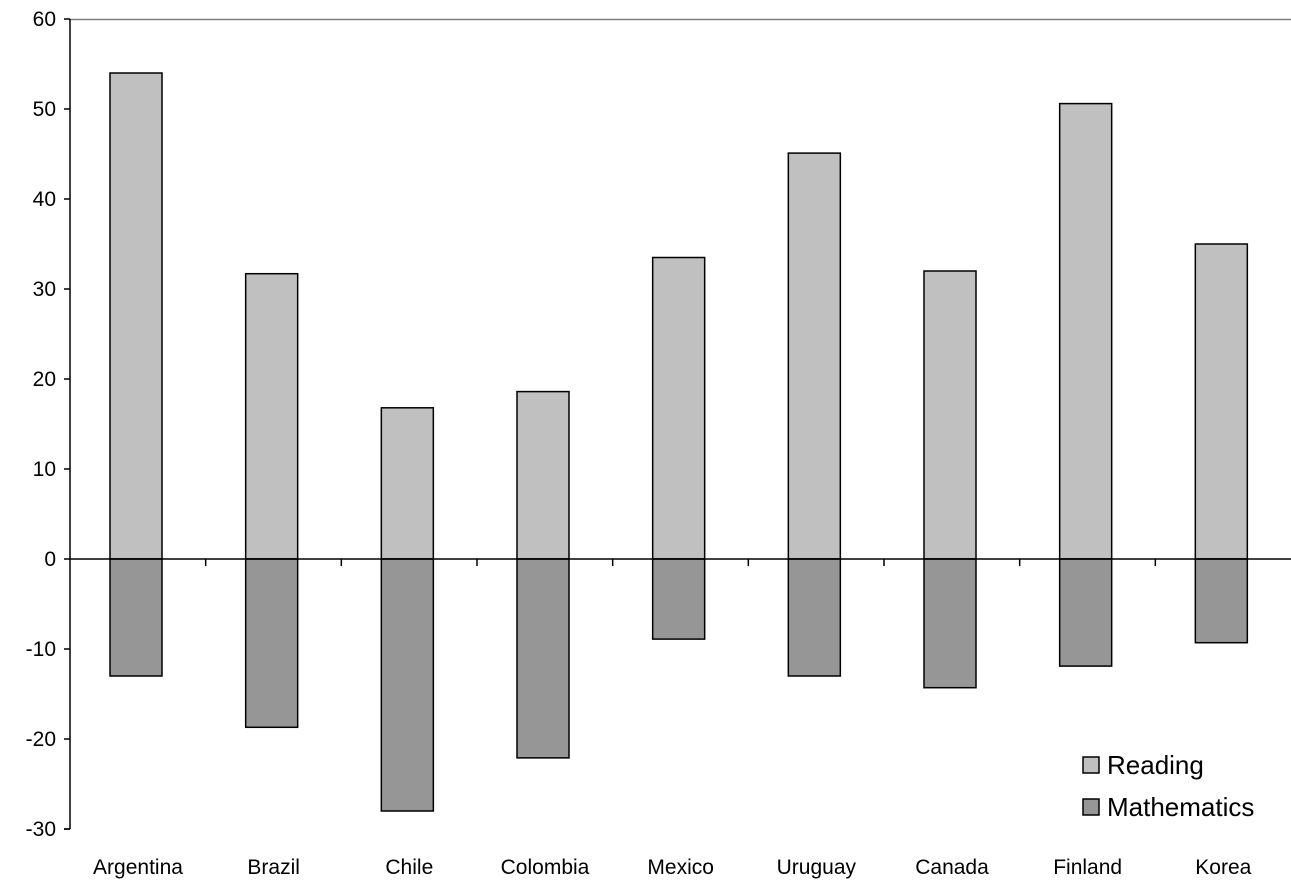  Describe the element at coordinates (1087, 867) in the screenshot. I see `x-tick-label-finland: Finland` at that location.